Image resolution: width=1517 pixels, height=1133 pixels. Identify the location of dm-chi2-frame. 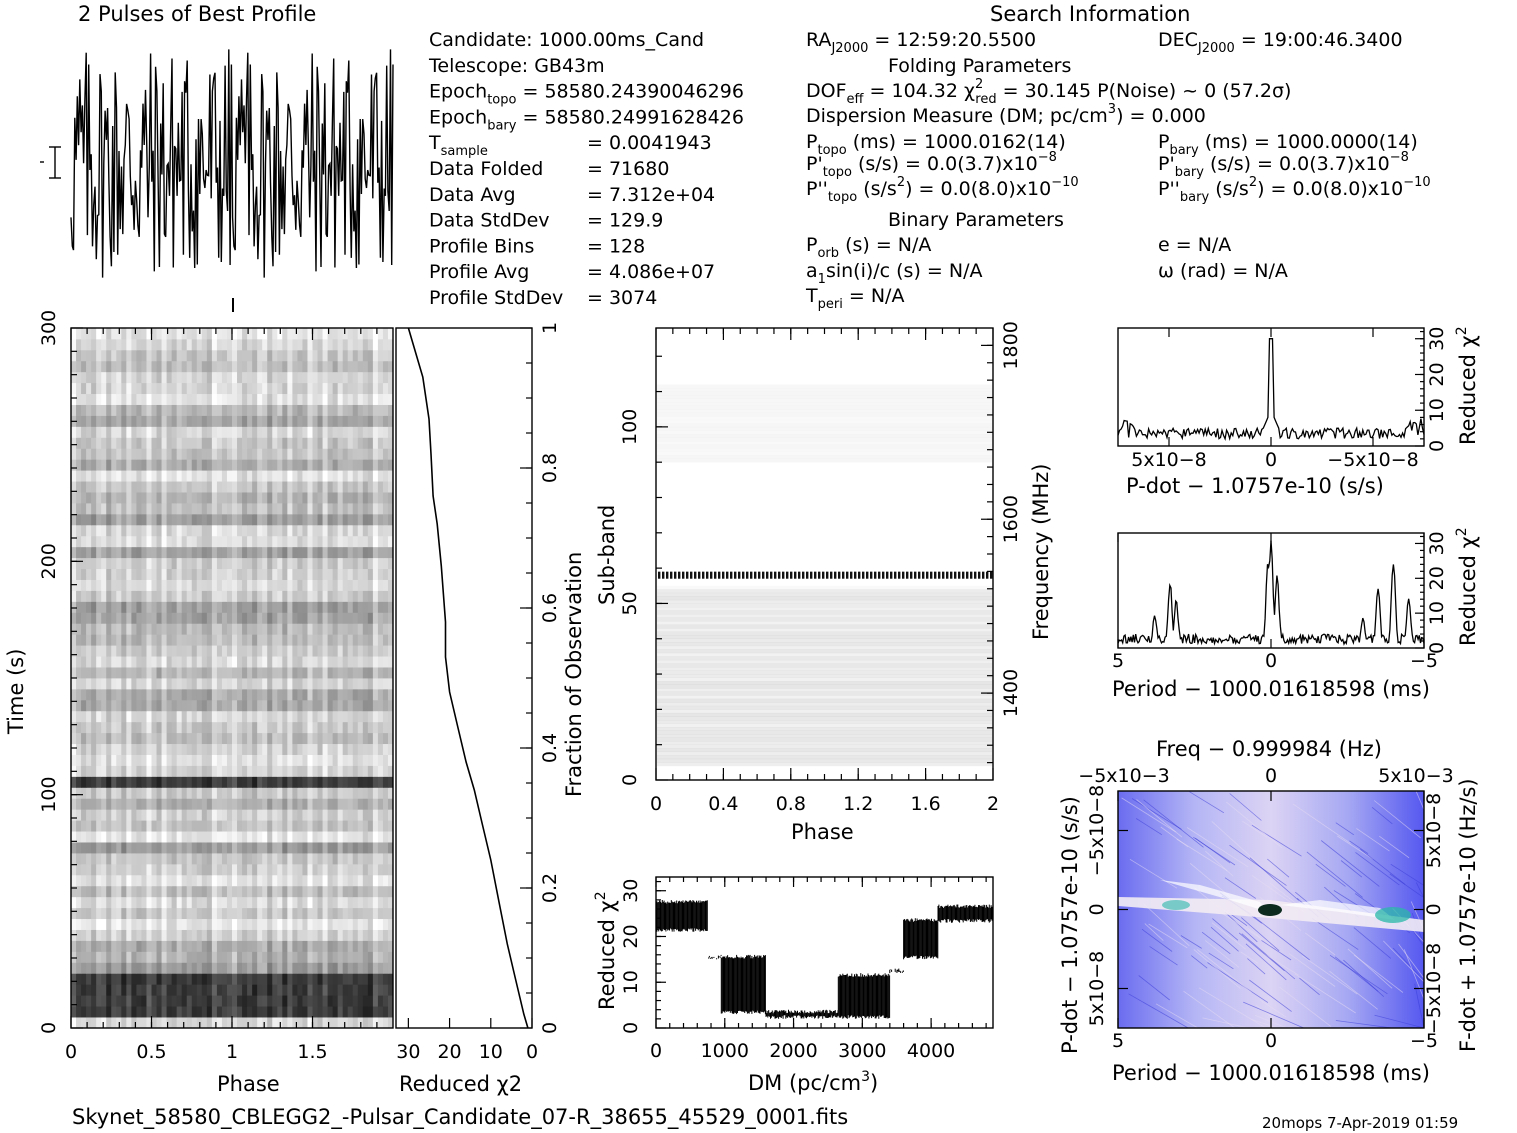
(824, 952).